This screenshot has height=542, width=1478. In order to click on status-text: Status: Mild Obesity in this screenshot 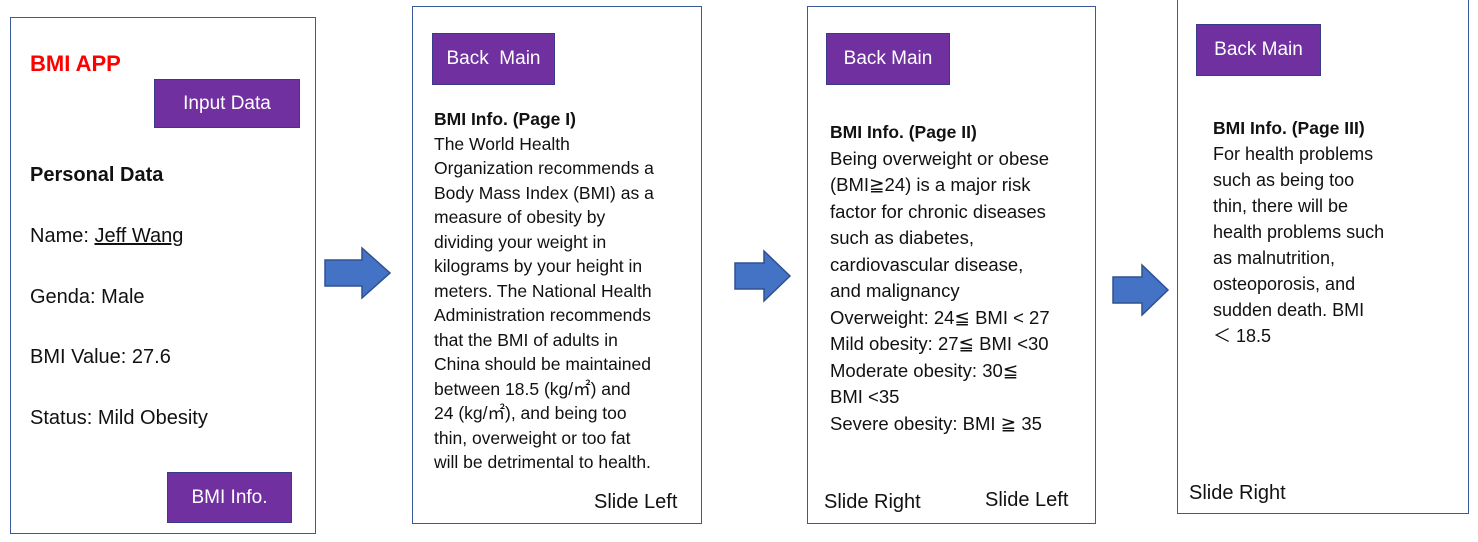, I will do `click(119, 418)`.